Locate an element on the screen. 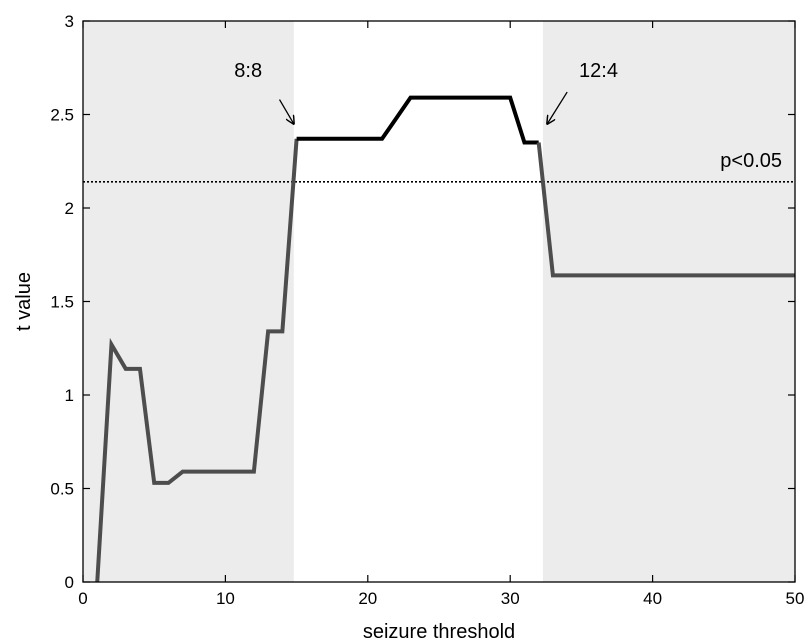 This screenshot has height=642, width=808. y-axis-label: t value is located at coordinates (24, 301).